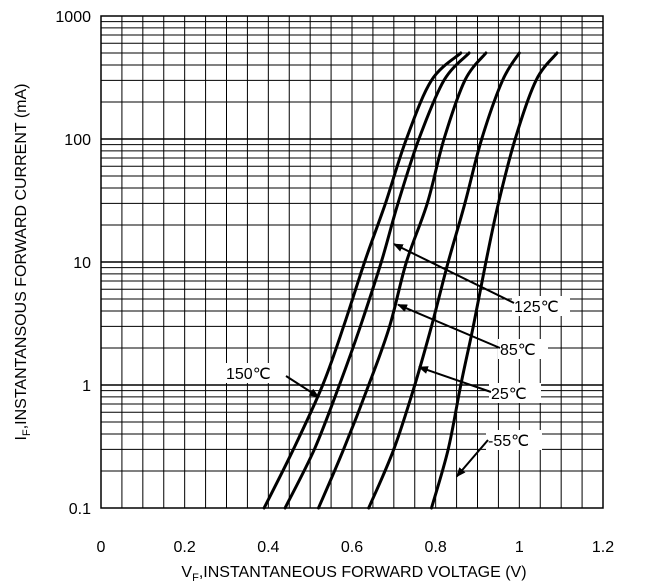 The height and width of the screenshot is (585, 647). I want to click on annotation-label: 125℃, so click(536, 307).